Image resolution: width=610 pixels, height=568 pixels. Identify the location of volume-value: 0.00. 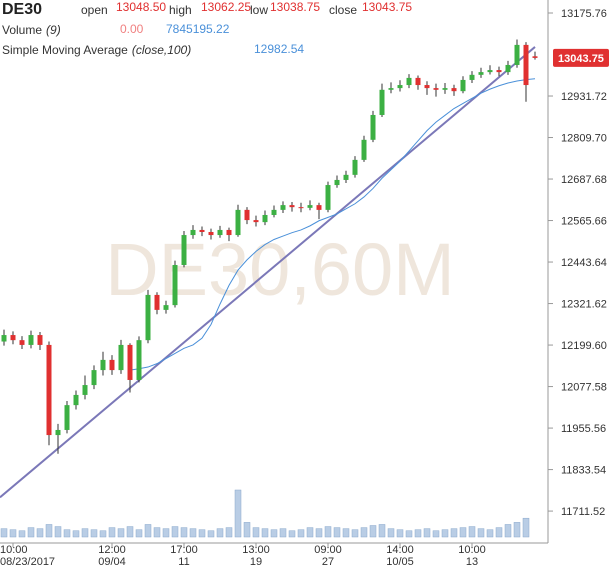
(132, 29).